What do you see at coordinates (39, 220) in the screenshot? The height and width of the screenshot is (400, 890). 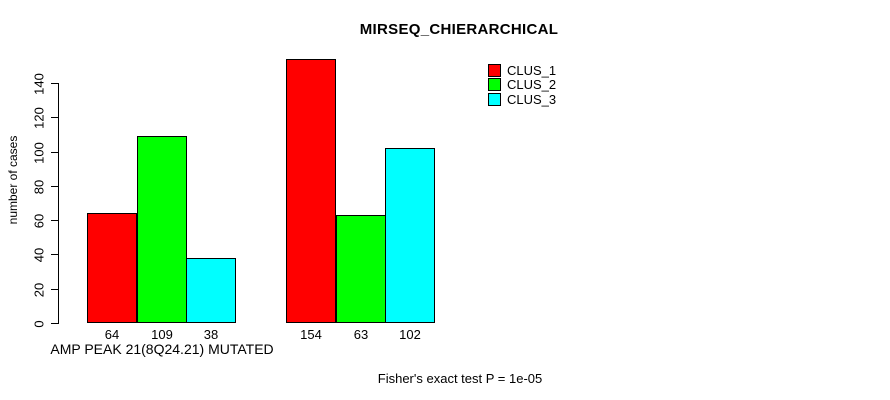 I see `y-tick-label: 60` at bounding box center [39, 220].